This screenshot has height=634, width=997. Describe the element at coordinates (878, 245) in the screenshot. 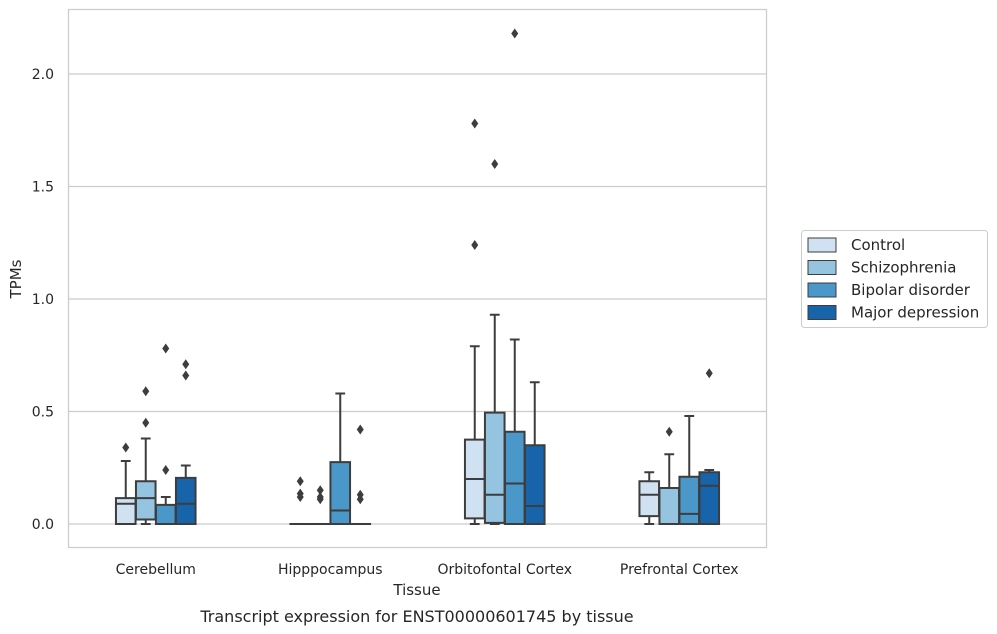

I see `legend-label: Control` at that location.